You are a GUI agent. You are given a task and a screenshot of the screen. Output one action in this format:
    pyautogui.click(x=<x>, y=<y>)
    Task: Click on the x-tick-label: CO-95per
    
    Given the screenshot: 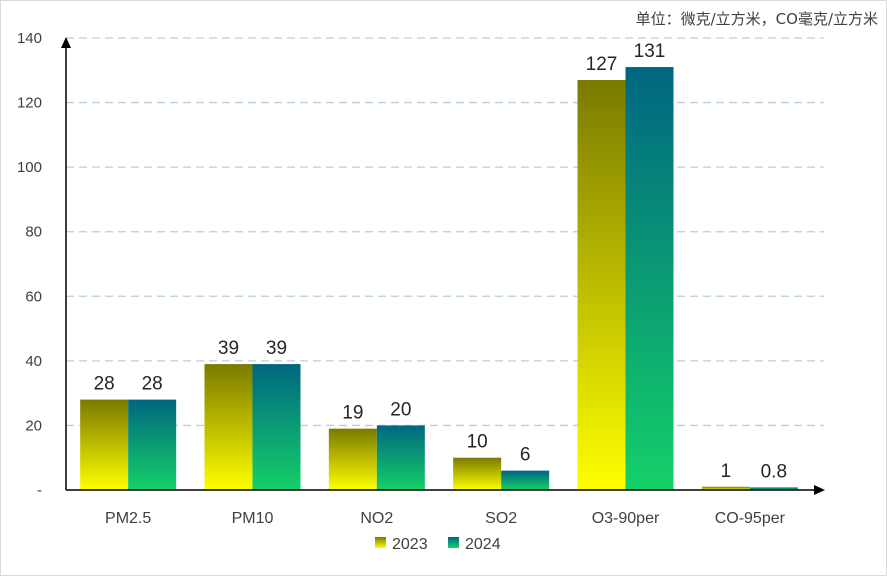 What is the action you would take?
    pyautogui.click(x=750, y=518)
    